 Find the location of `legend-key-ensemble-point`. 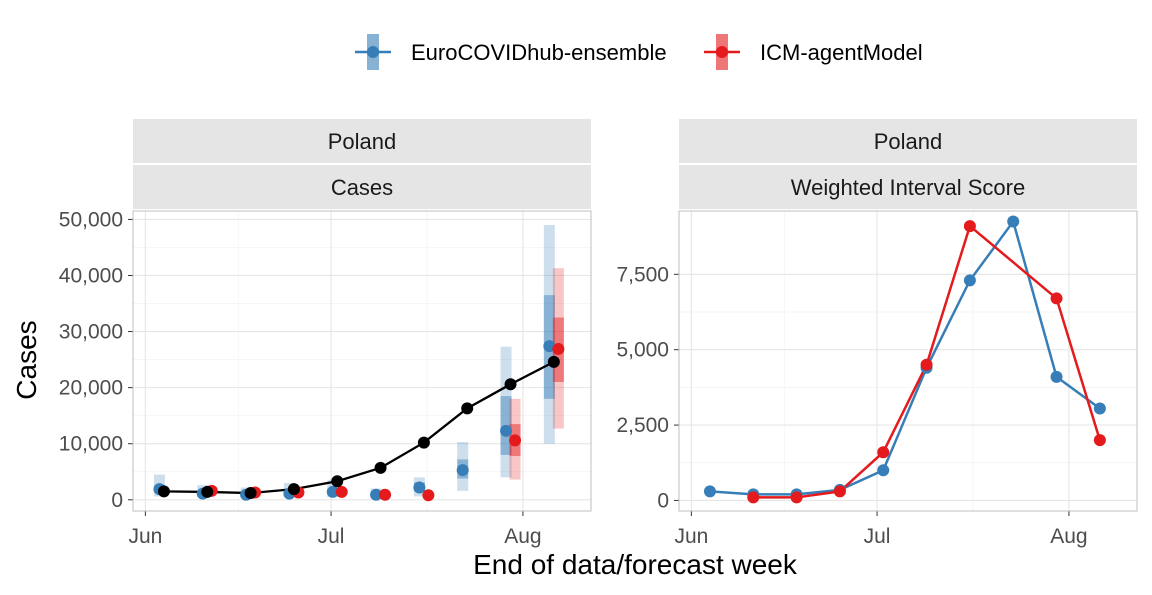

legend-key-ensemble-point is located at coordinates (373, 52).